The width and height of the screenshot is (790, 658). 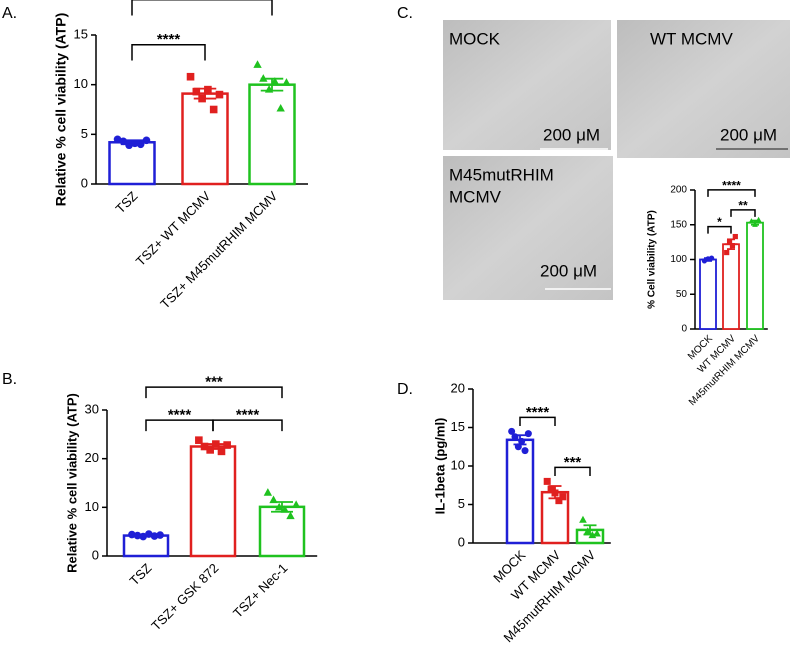 What do you see at coordinates (678, 259) in the screenshot?
I see `y-tick-label: 100` at bounding box center [678, 259].